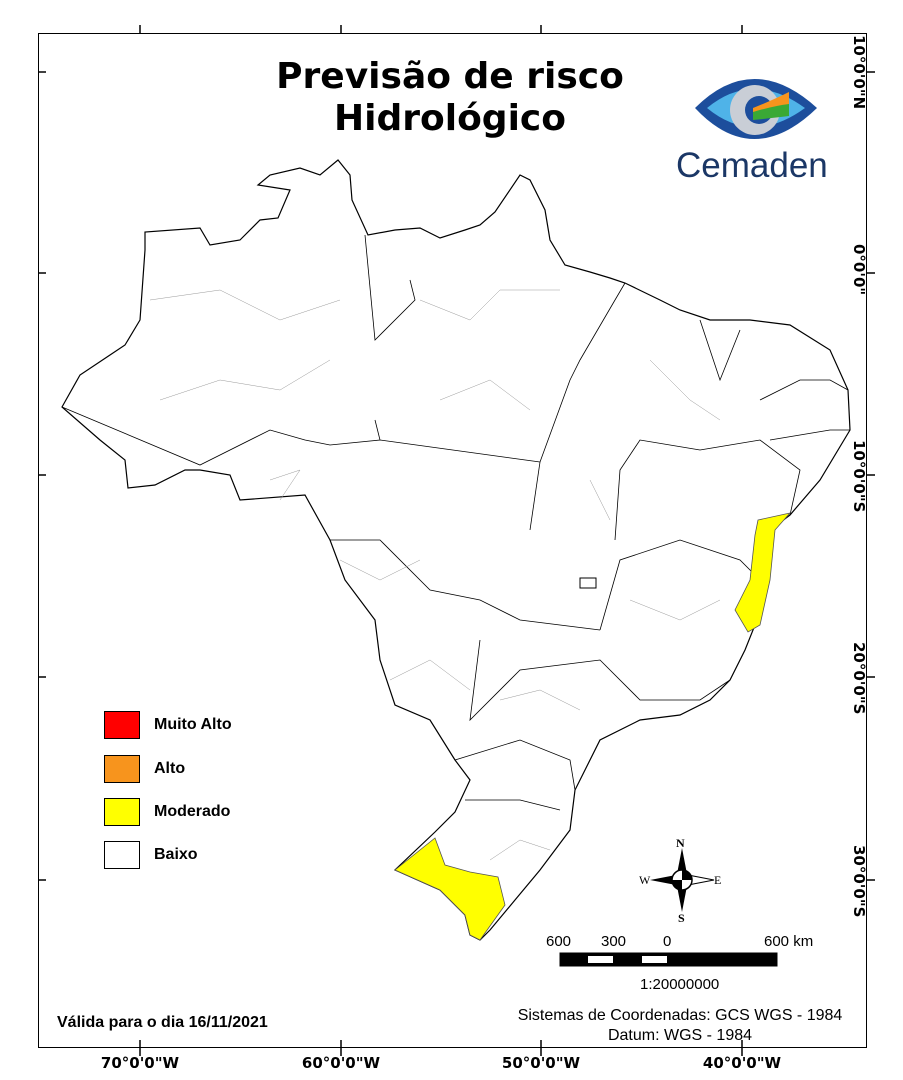 The height and width of the screenshot is (1080, 903). What do you see at coordinates (341, 1063) in the screenshot?
I see `lon-label: 60°0'0"W` at bounding box center [341, 1063].